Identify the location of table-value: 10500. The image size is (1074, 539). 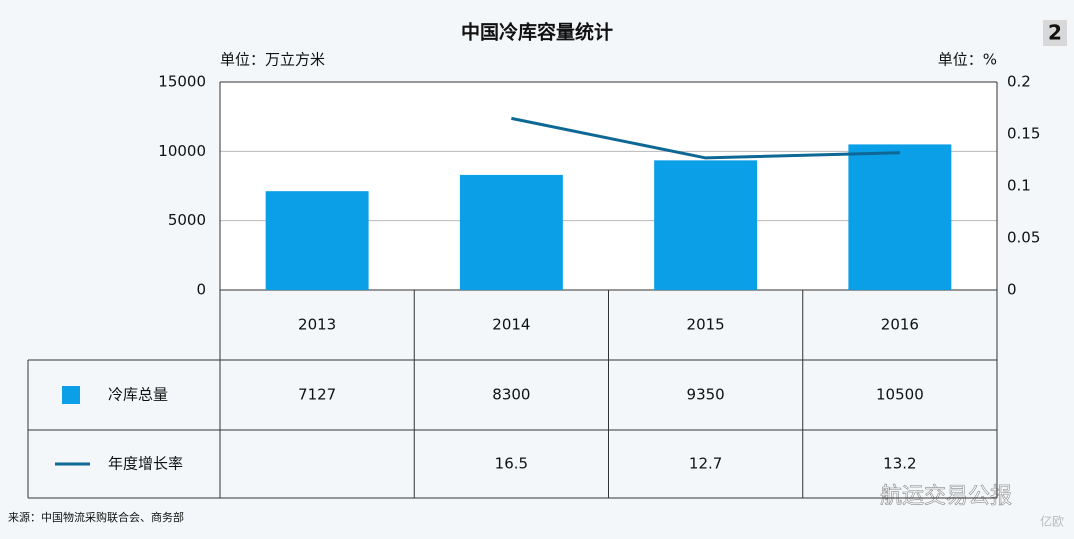
(900, 395).